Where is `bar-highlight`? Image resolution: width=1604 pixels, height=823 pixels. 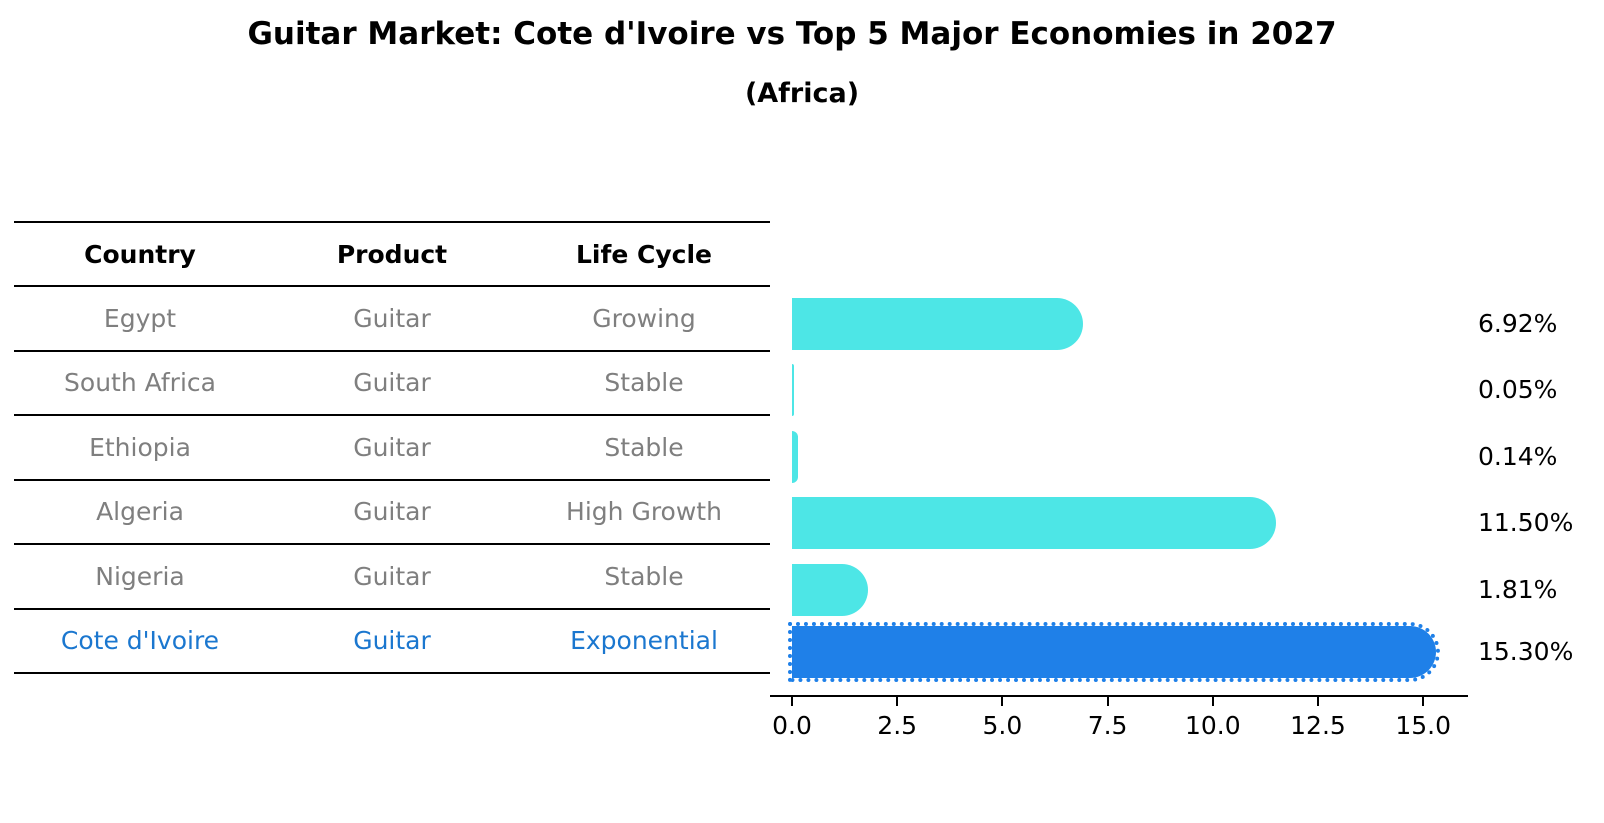 bar-highlight is located at coordinates (1114, 652).